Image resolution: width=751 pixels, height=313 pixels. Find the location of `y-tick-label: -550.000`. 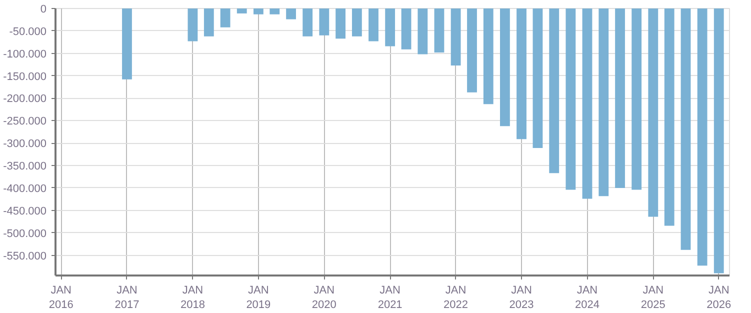

y-tick-label: -550.000 is located at coordinates (25, 256).